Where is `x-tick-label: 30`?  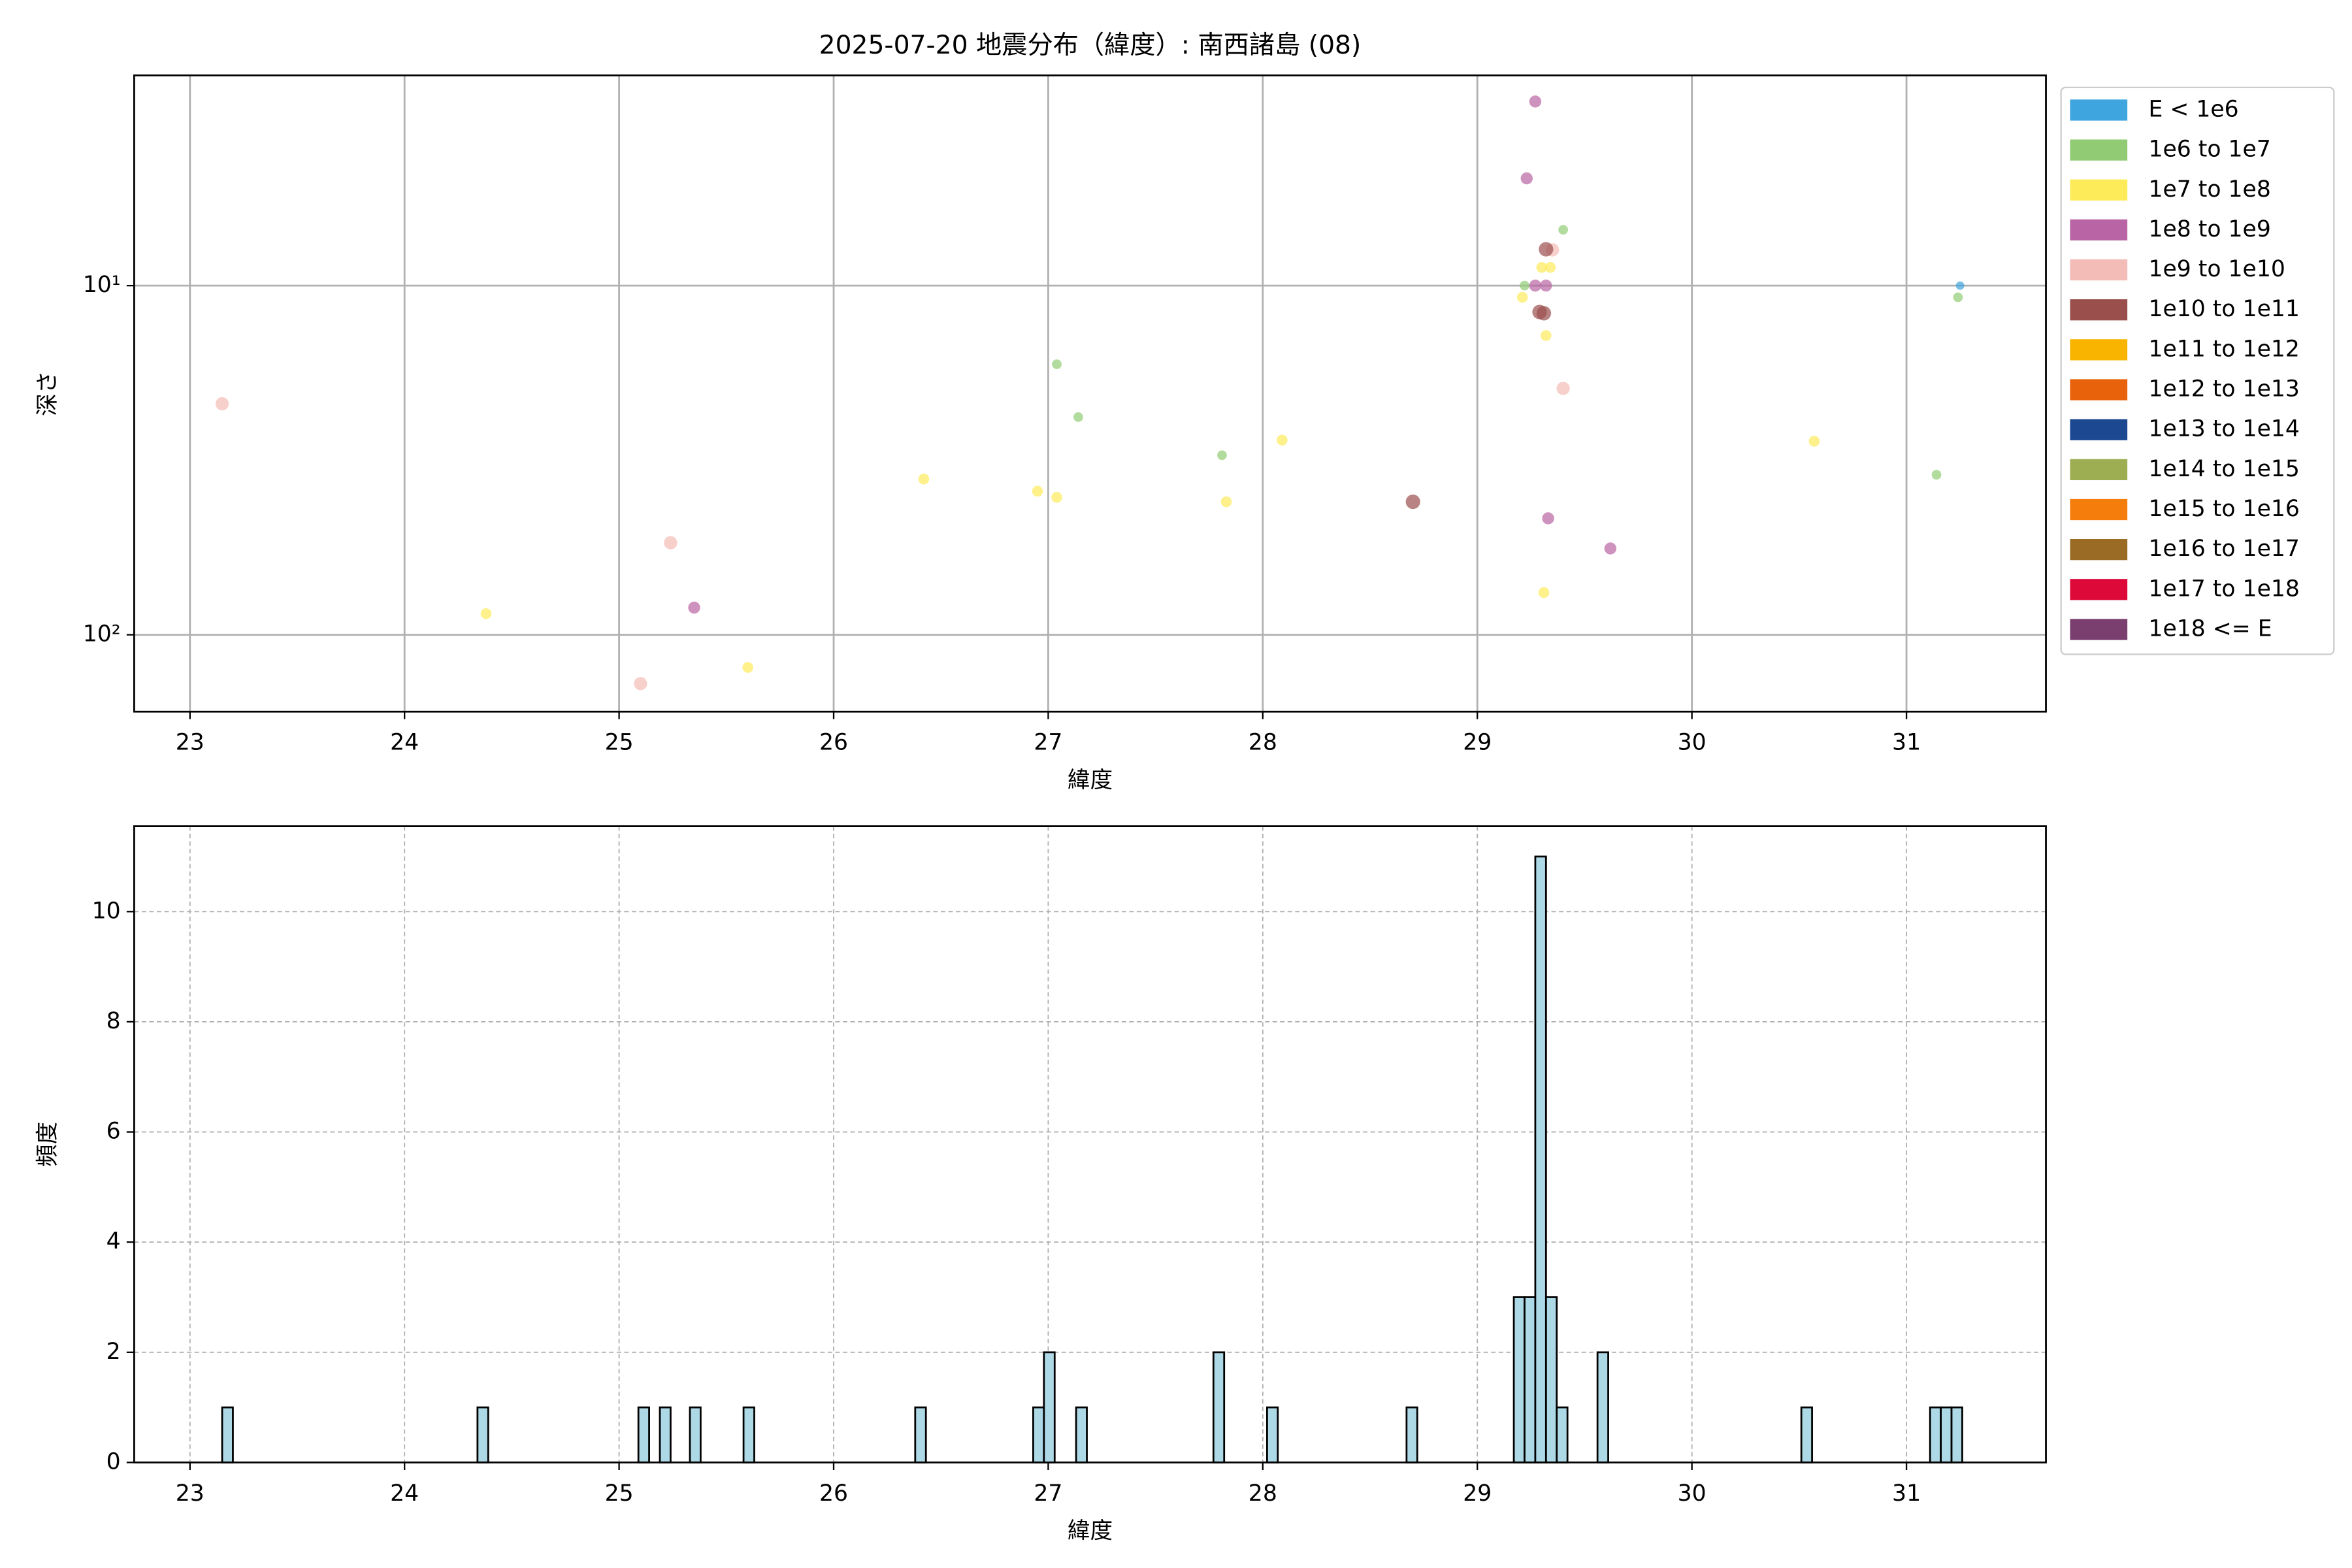 x-tick-label: 30 is located at coordinates (1692, 1493).